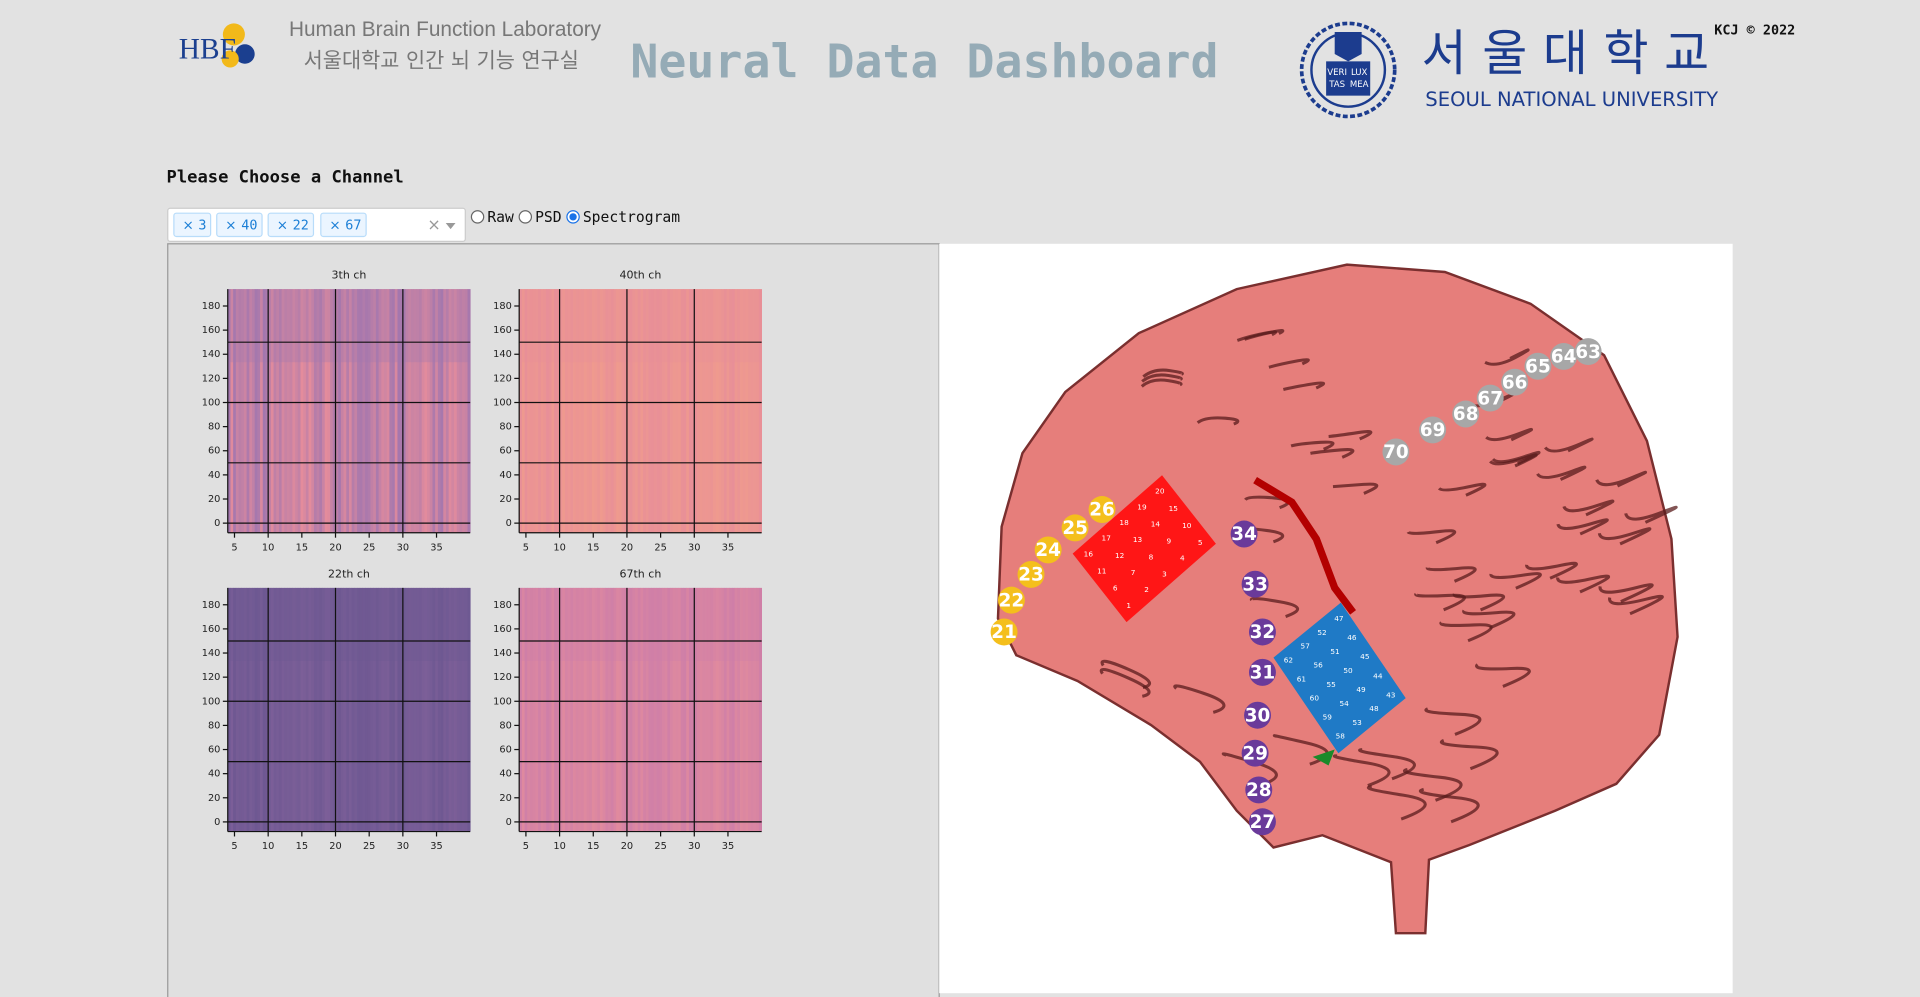 Image resolution: width=1920 pixels, height=997 pixels. Describe the element at coordinates (1344, 703) in the screenshot. I see `grid-electrode-label: 54` at that location.